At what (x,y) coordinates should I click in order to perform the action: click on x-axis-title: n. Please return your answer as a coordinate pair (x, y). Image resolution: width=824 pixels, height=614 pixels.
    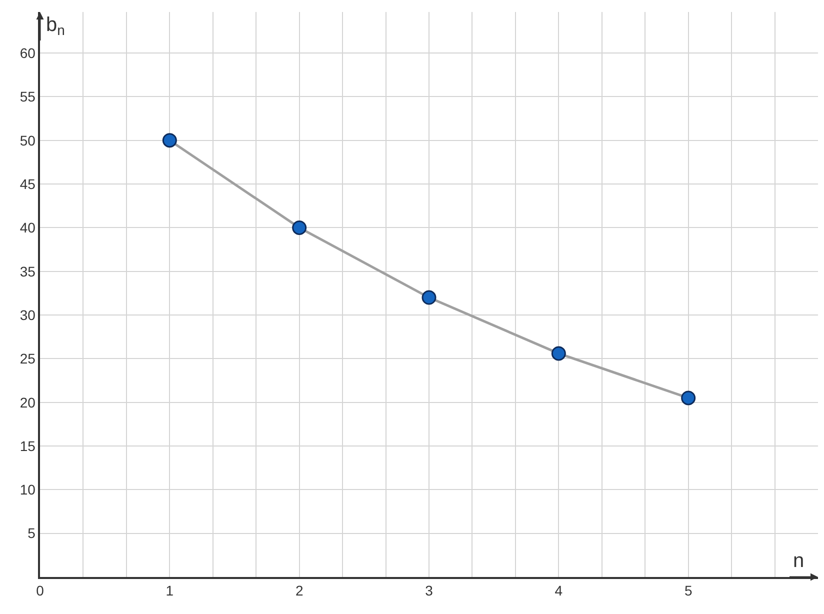
    Looking at the image, I should click on (798, 561).